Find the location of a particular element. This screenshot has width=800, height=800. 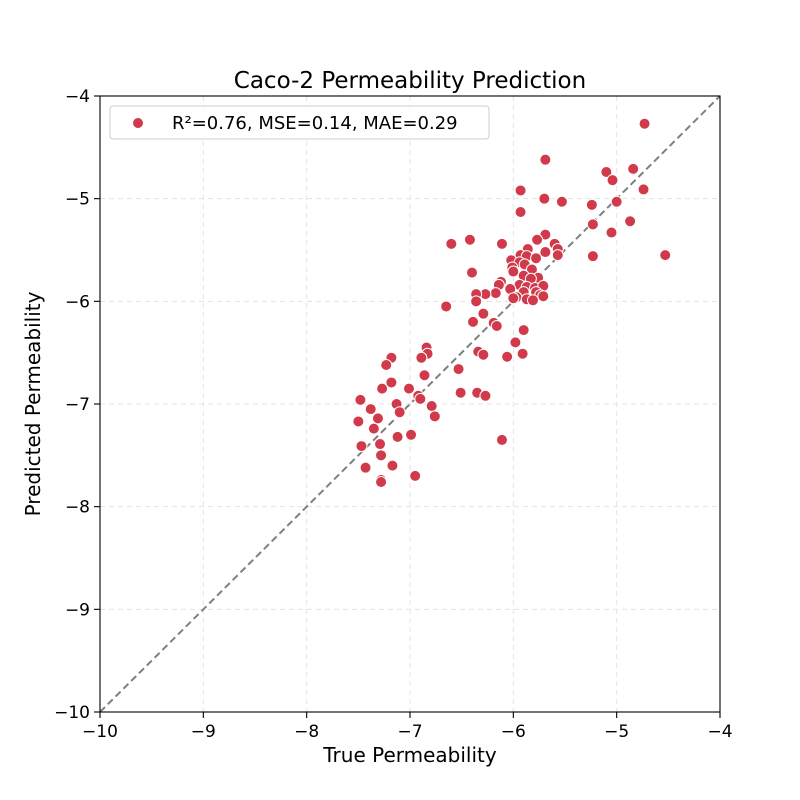

x-tick-label: −5 is located at coordinates (616, 732).